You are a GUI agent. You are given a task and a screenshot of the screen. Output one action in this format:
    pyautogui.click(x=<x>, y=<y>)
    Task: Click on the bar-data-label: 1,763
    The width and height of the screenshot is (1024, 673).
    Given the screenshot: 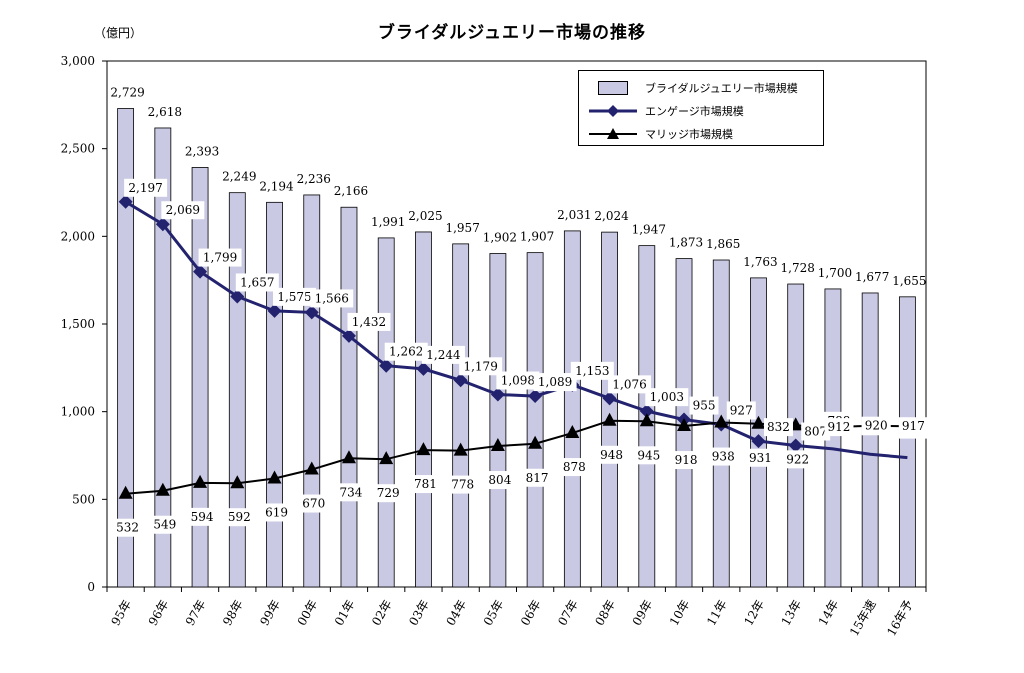 What is the action you would take?
    pyautogui.click(x=760, y=262)
    